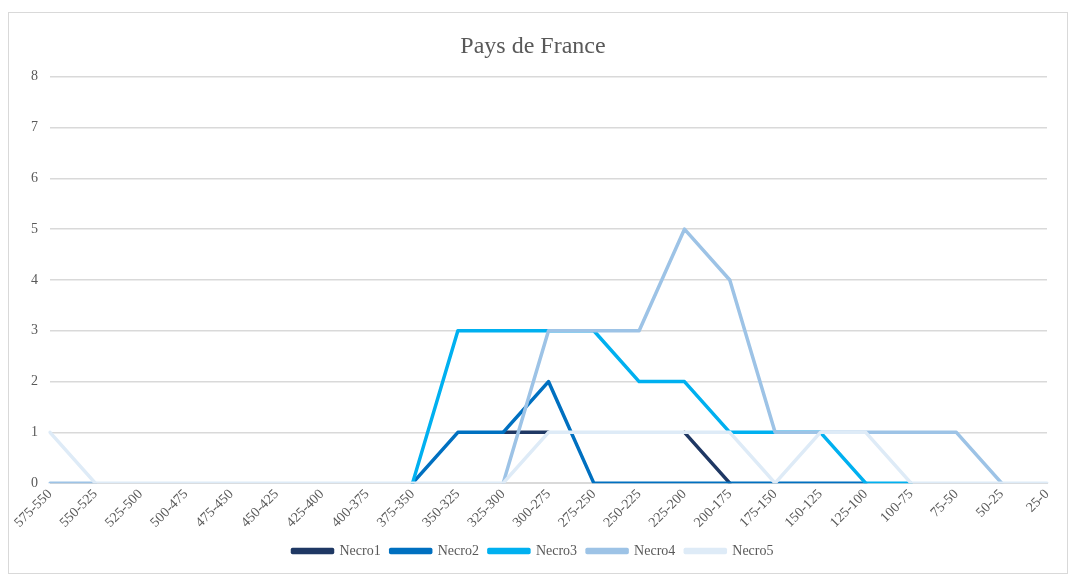  What do you see at coordinates (34, 228) in the screenshot?
I see `y-tick-label: 5` at bounding box center [34, 228].